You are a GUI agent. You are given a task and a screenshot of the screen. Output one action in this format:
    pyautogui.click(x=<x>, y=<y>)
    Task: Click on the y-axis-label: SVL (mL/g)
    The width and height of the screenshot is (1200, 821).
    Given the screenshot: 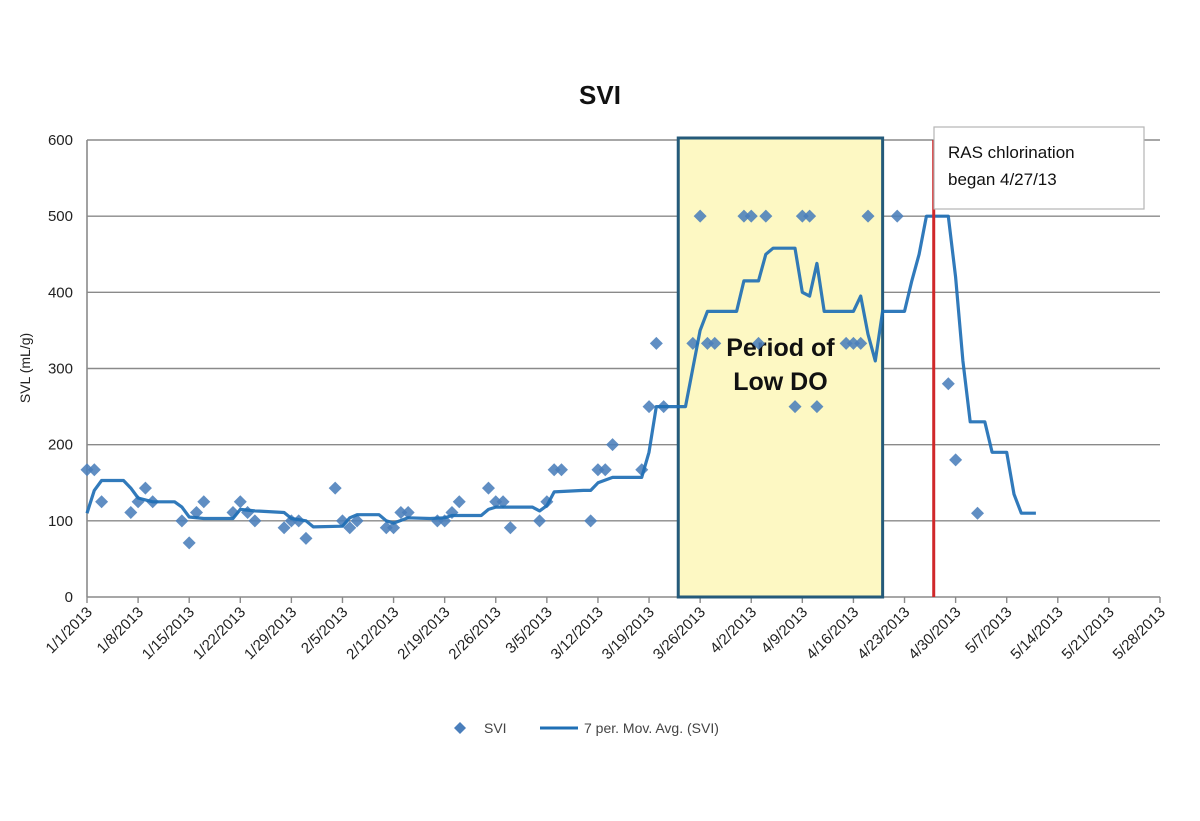 What is the action you would take?
    pyautogui.click(x=25, y=368)
    